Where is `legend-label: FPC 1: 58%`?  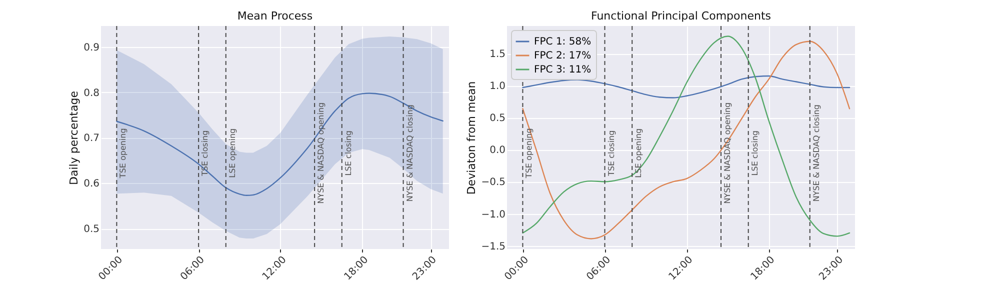 legend-label: FPC 1: 58% is located at coordinates (563, 42).